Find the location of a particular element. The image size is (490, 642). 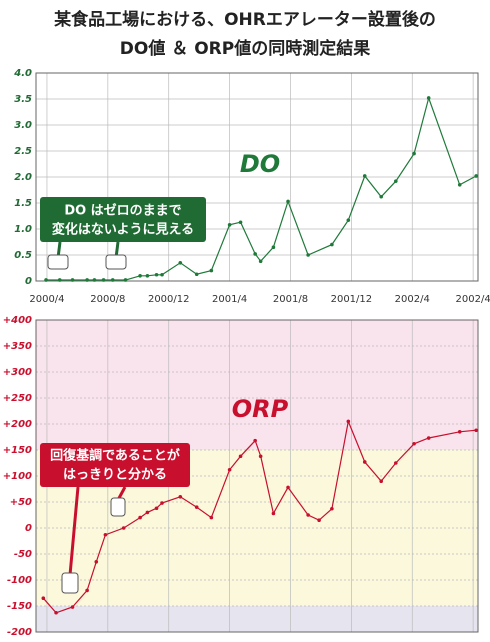

series-label: ORP is located at coordinates (260, 409).